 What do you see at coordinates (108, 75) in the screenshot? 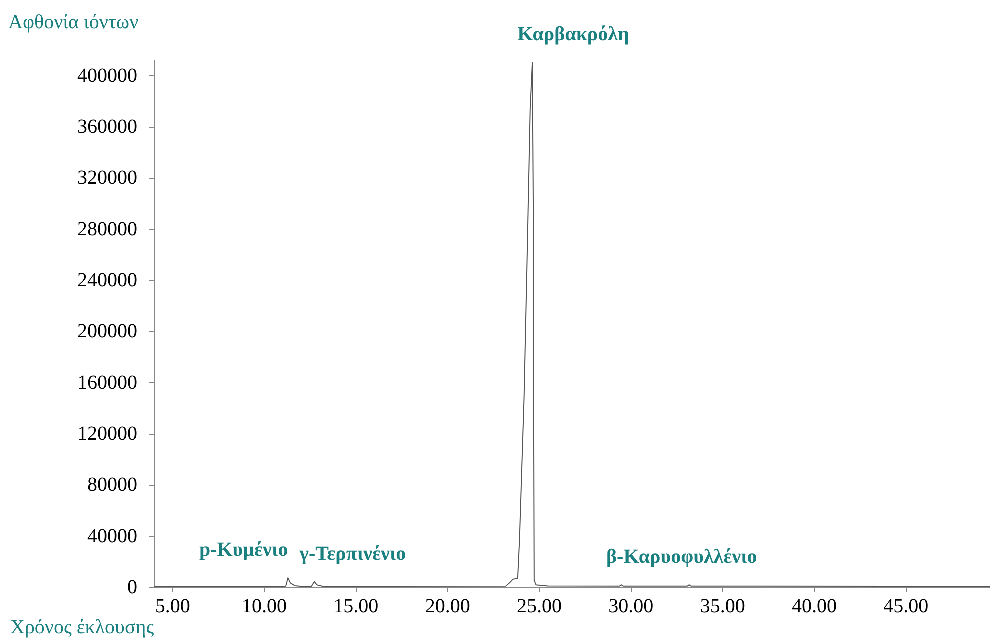
I see `y-tick-label: 400000` at bounding box center [108, 75].